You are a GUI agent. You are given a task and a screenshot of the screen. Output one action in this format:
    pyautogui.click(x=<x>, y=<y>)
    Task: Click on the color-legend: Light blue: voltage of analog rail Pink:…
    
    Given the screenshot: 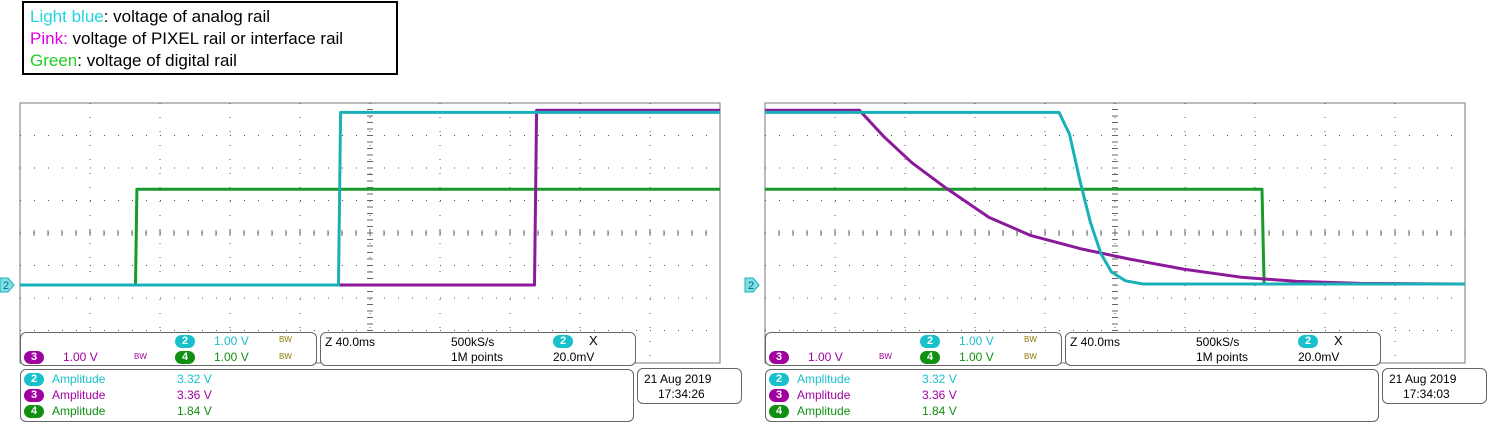 What is the action you would take?
    pyautogui.click(x=210, y=38)
    